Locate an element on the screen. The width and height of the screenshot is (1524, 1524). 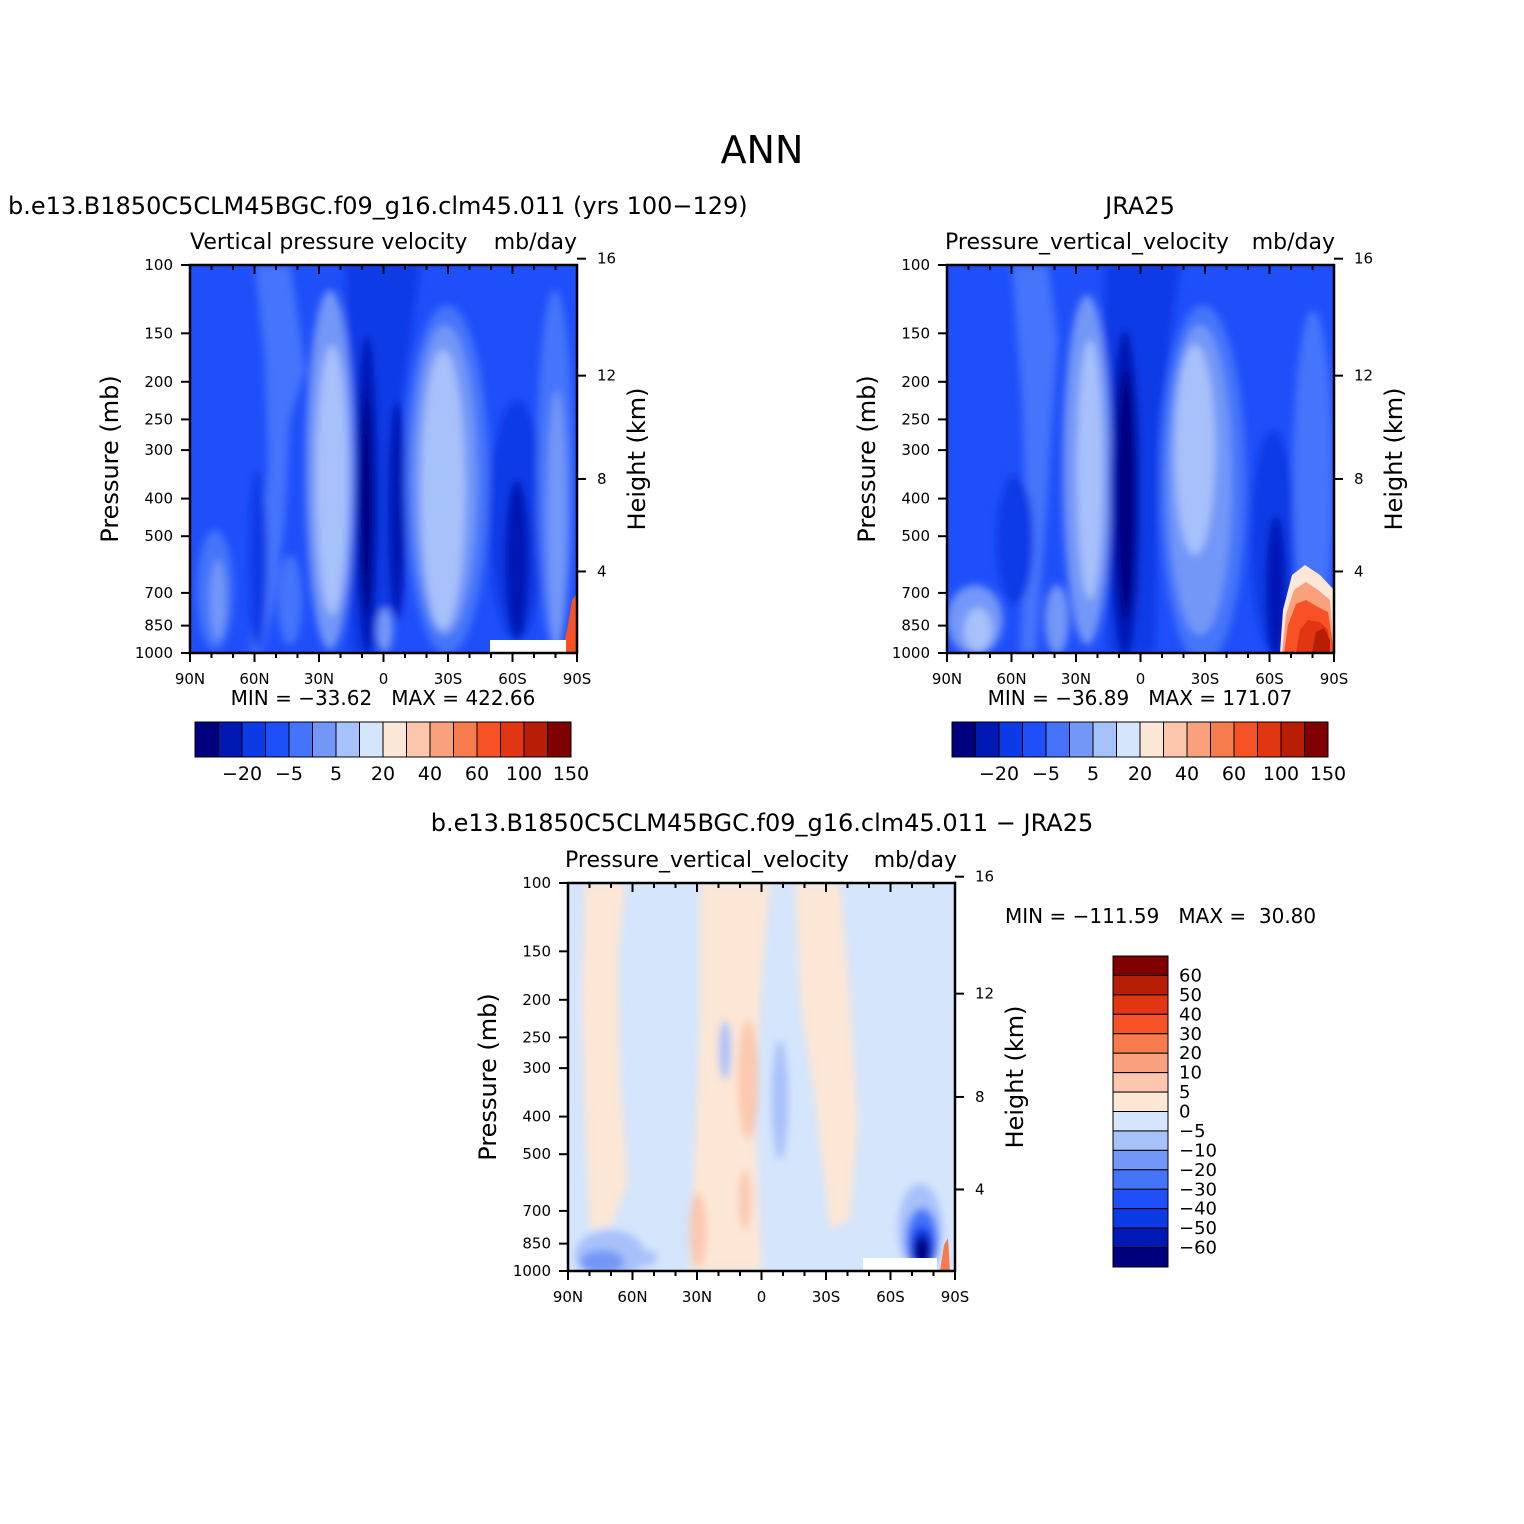
colorbar-label: 10 is located at coordinates (1190, 1073).